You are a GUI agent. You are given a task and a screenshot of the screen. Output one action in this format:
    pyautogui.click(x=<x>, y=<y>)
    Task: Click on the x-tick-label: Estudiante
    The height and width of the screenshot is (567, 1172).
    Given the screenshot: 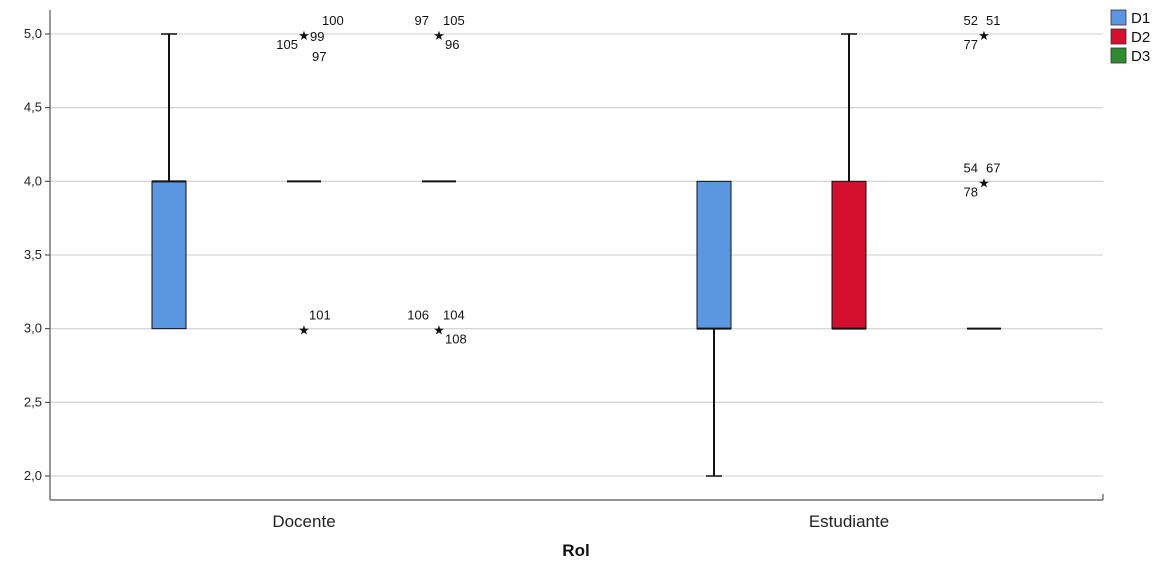 What is the action you would take?
    pyautogui.click(x=849, y=521)
    